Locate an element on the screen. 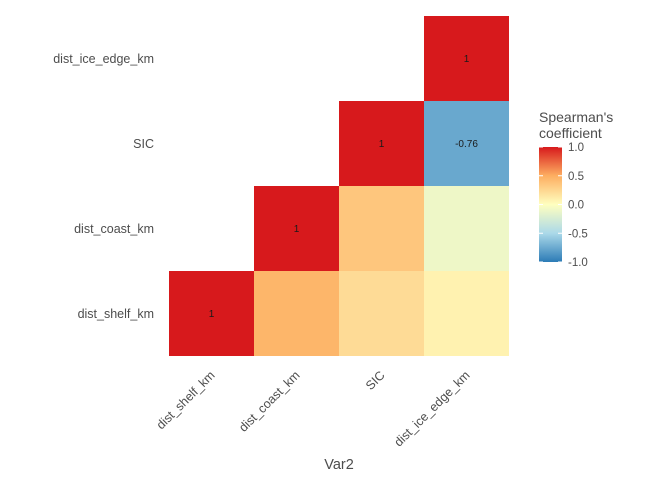 The image size is (672, 480). legend-title-line-2: coefficient is located at coordinates (570, 133).